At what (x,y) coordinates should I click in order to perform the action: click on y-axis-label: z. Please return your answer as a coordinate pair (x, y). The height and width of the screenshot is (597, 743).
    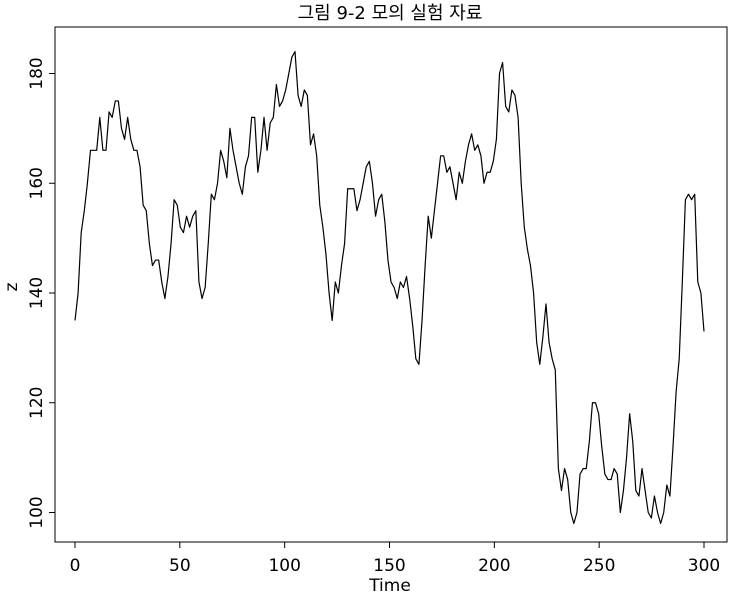
    Looking at the image, I should click on (12, 286).